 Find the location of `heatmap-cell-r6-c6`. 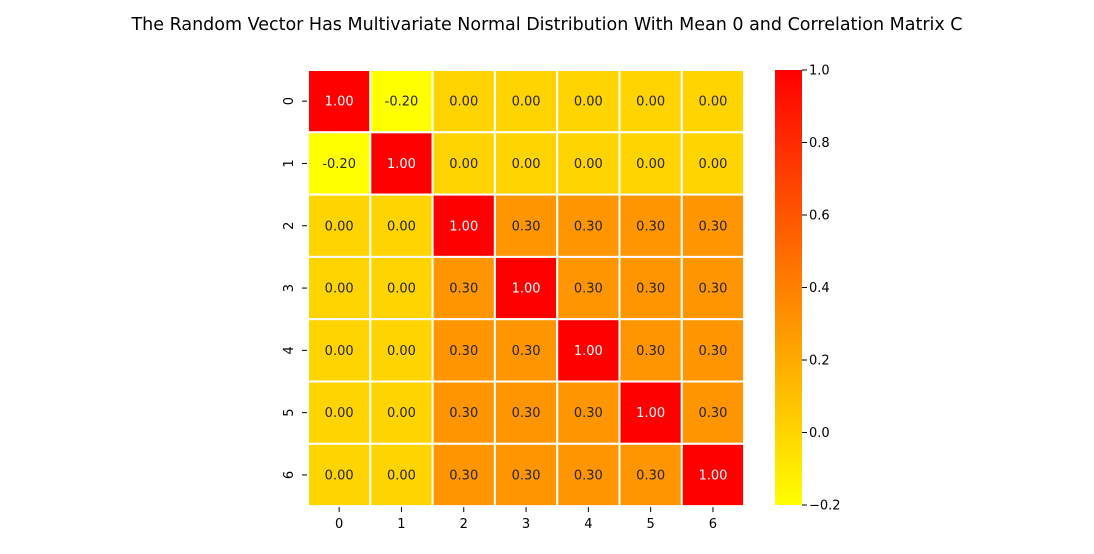

heatmap-cell-r6-c6 is located at coordinates (713, 475).